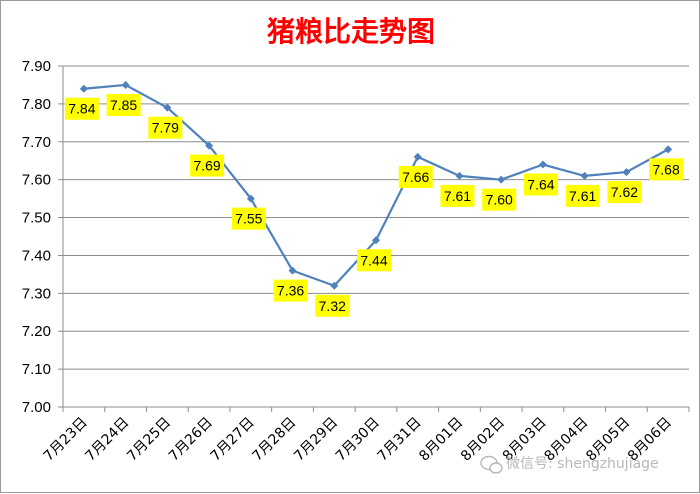  I want to click on watermark-text: 微信号: shengzhujiage, so click(582, 464).